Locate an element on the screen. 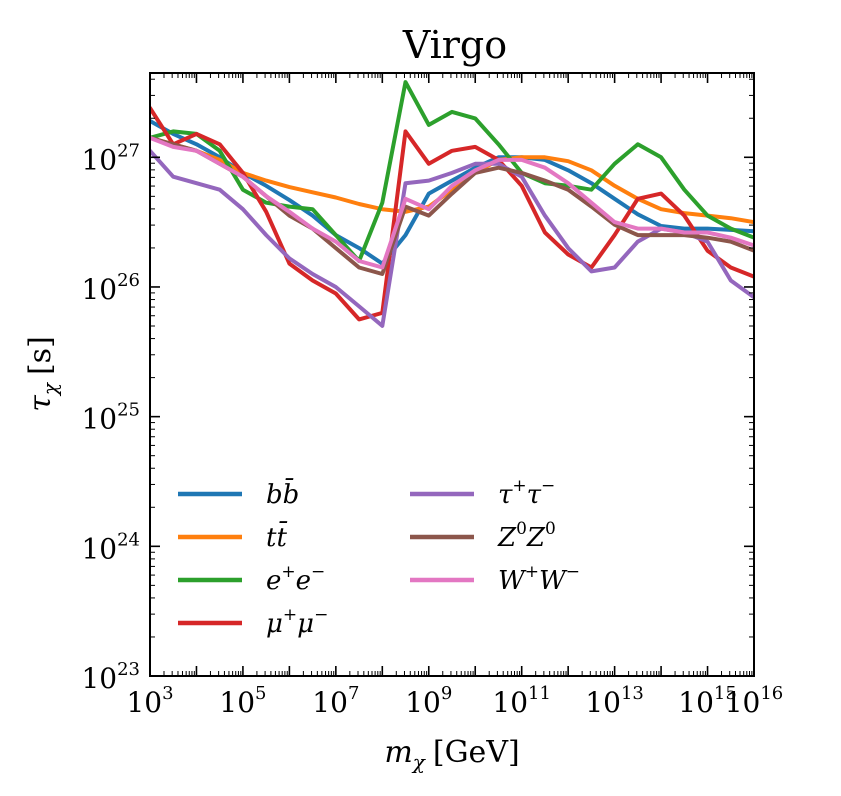 The height and width of the screenshot is (796, 841). x-tick-label: 10¹¹ is located at coordinates (521, 701).